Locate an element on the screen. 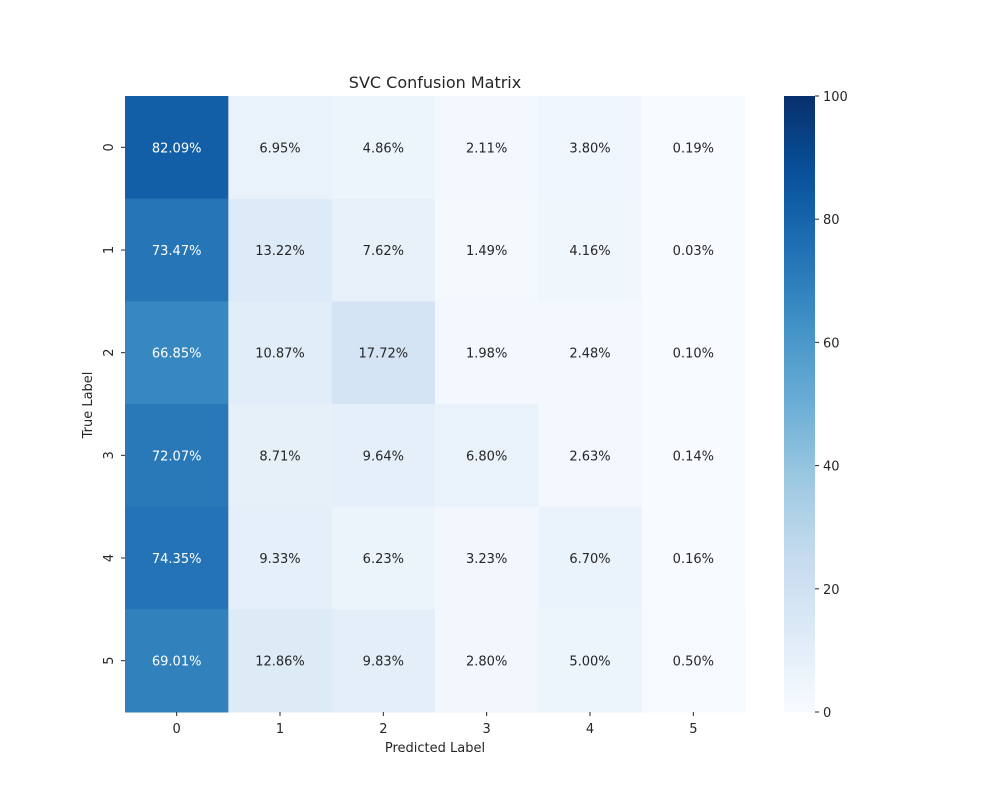 Image resolution: width=1000 pixels, height=800 pixels. colorbar-tick-label: 0 is located at coordinates (827, 713).